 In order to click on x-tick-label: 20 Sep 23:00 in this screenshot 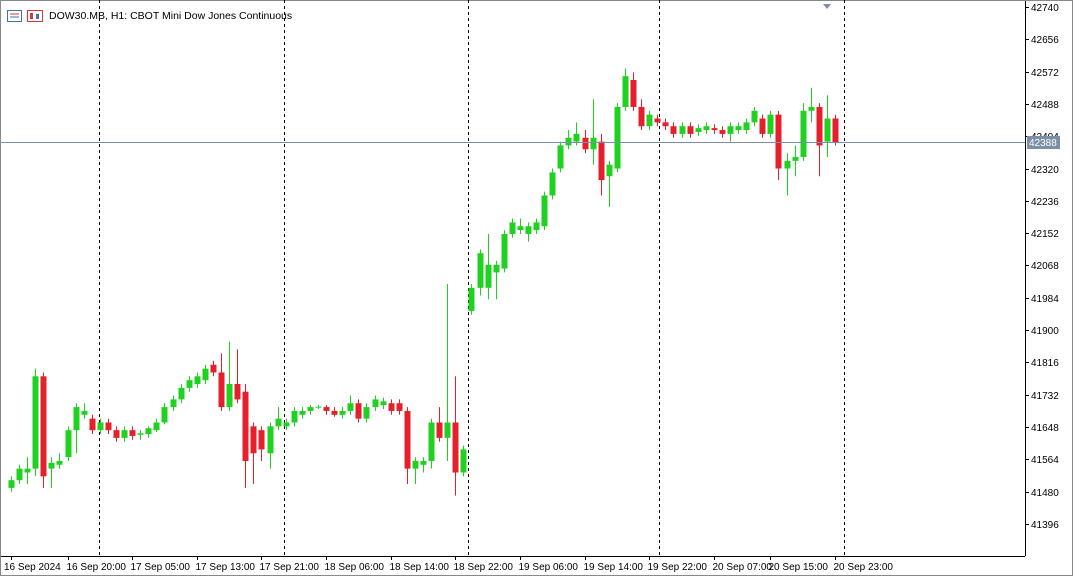, I will do `click(864, 567)`.